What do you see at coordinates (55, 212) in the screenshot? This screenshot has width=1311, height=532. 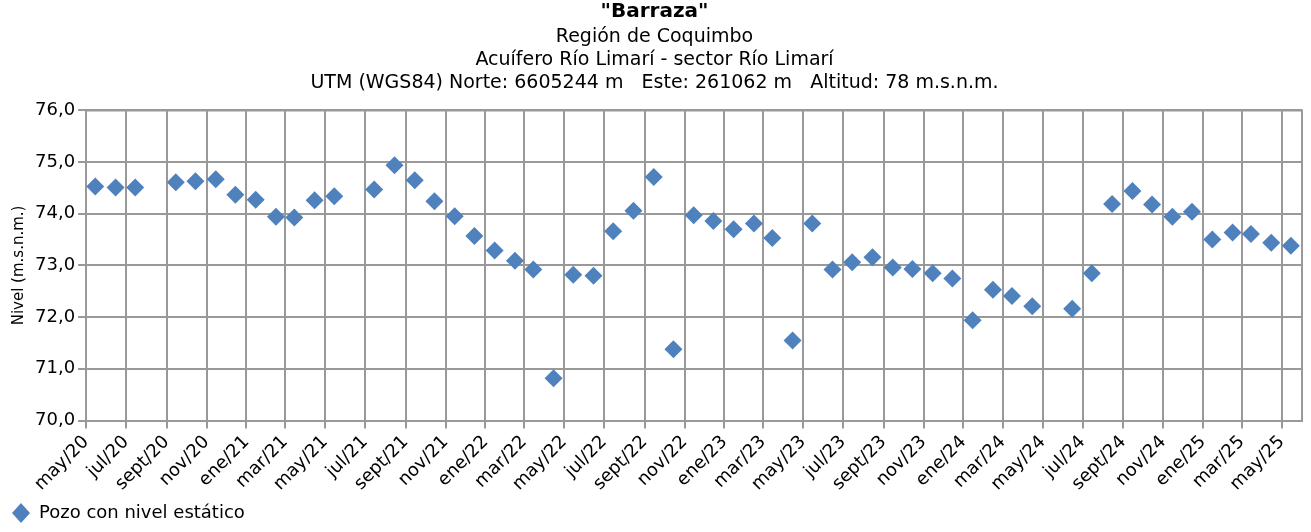 I see `y-tick-label: 74,0` at bounding box center [55, 212].